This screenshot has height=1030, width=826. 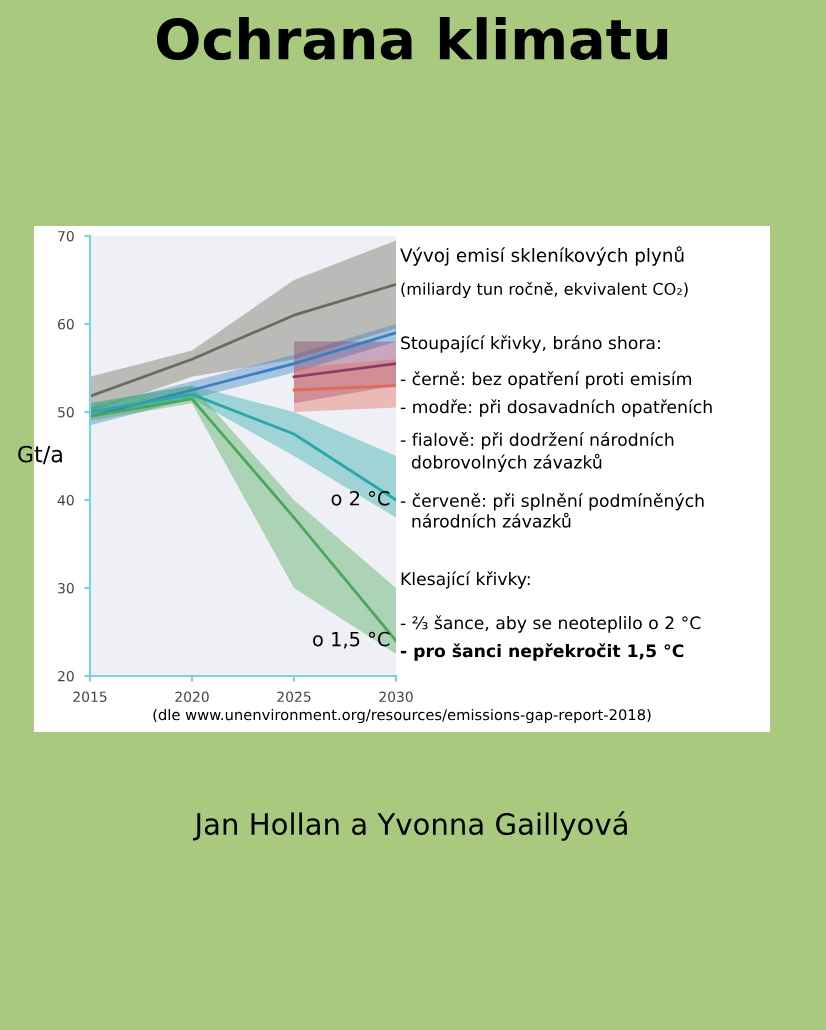 I want to click on annotation: o 2 °C, so click(x=360, y=498).